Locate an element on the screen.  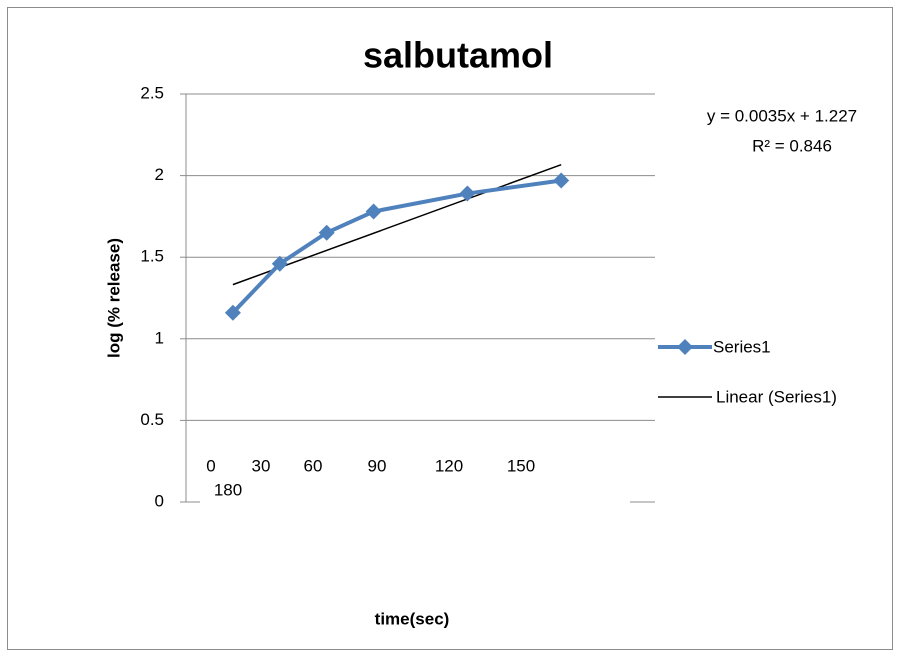
legend-swatch is located at coordinates (685, 347).